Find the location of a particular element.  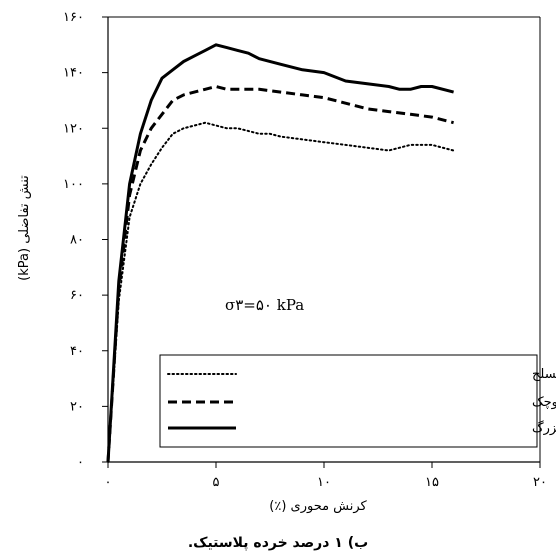

x-tick-label: ۰ is located at coordinates (108, 482).